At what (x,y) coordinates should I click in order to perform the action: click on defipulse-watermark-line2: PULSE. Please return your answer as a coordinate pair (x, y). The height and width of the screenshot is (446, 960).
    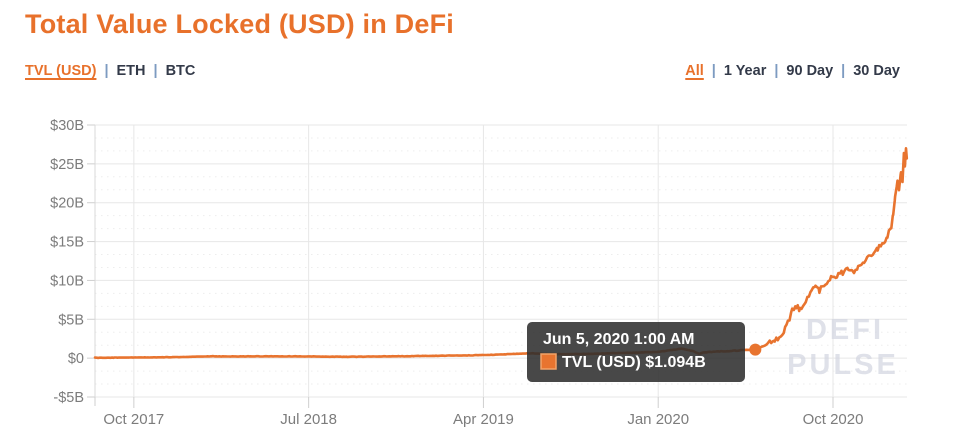
    Looking at the image, I should click on (843, 365).